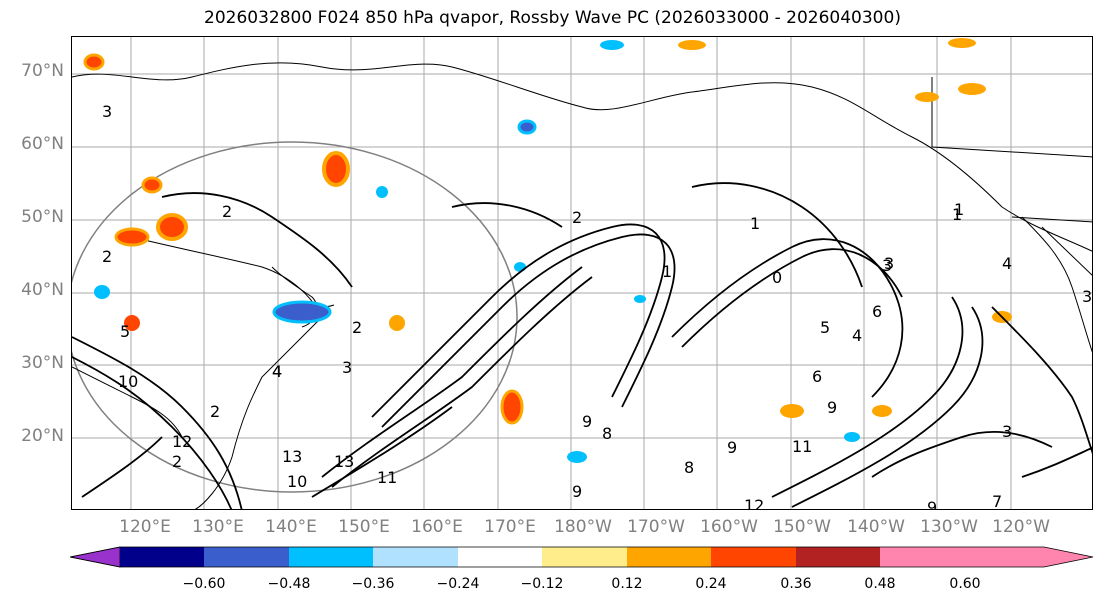 The width and height of the screenshot is (1105, 604). What do you see at coordinates (542, 584) in the screenshot?
I see `colorbar-tick: −0.12` at bounding box center [542, 584].